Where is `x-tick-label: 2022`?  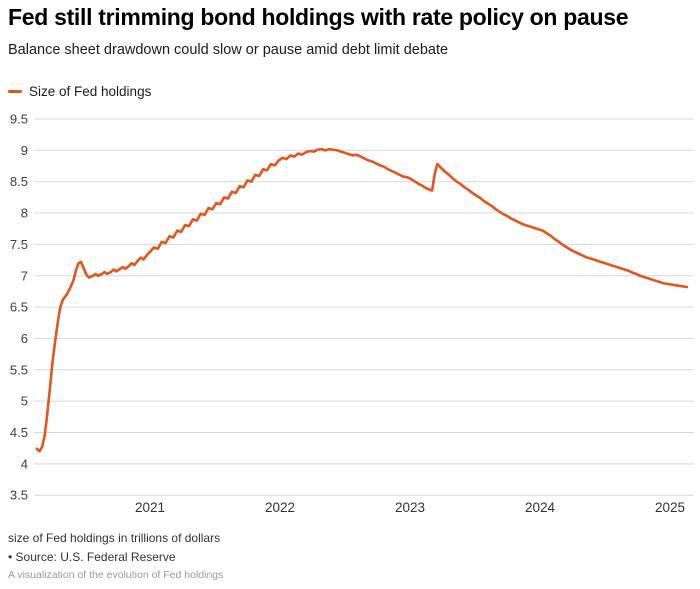 x-tick-label: 2022 is located at coordinates (280, 507).